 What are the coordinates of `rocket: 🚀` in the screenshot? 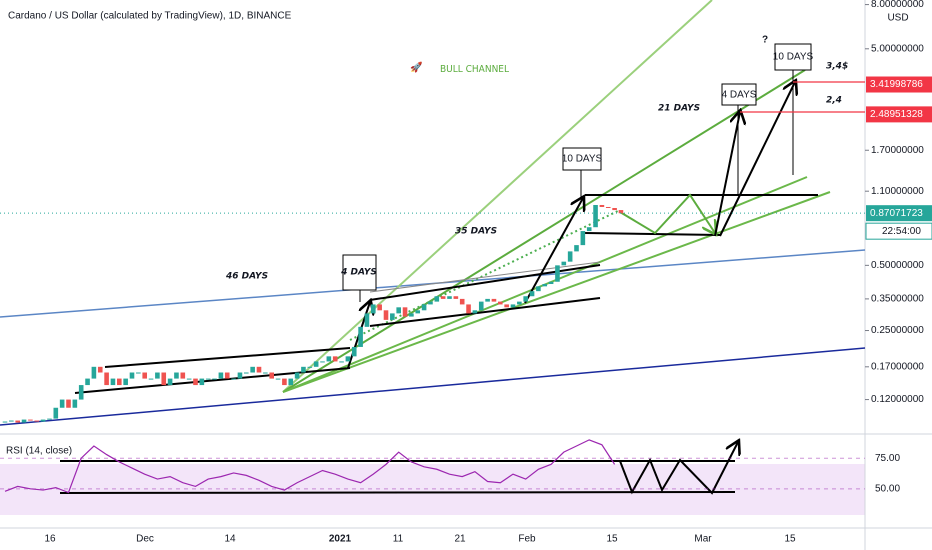 It's located at (416, 67).